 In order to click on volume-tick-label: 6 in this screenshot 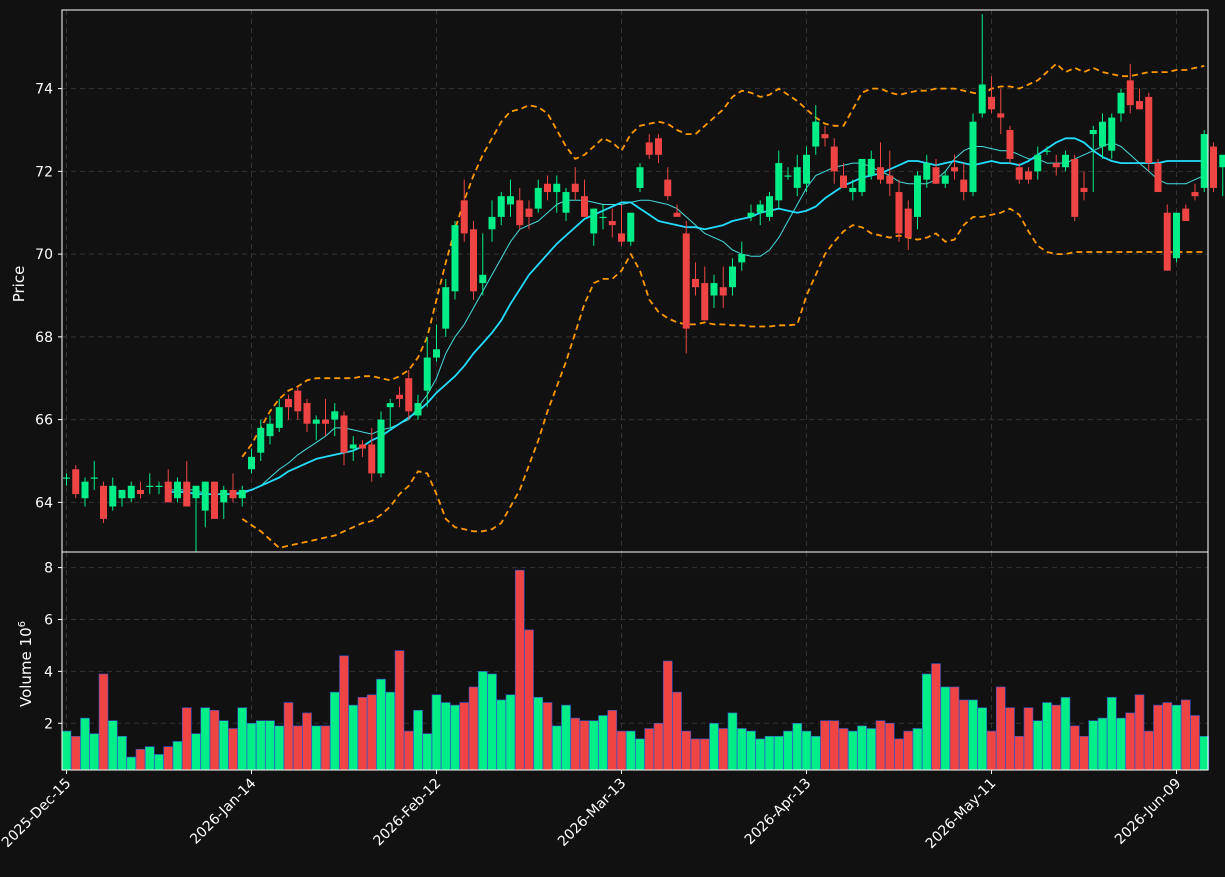, I will do `click(48, 620)`.